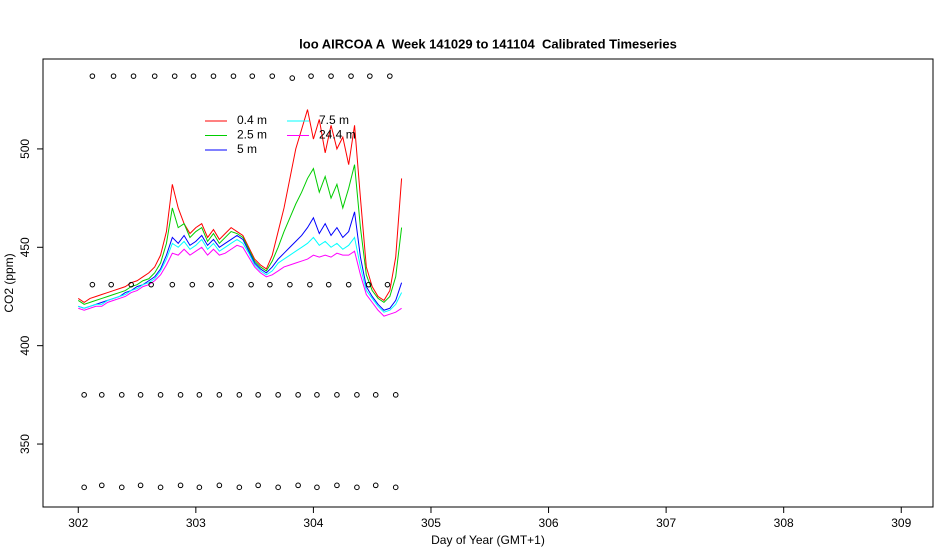 Image resolution: width=950 pixels, height=550 pixels. I want to click on y-tick-label: 350, so click(25, 444).